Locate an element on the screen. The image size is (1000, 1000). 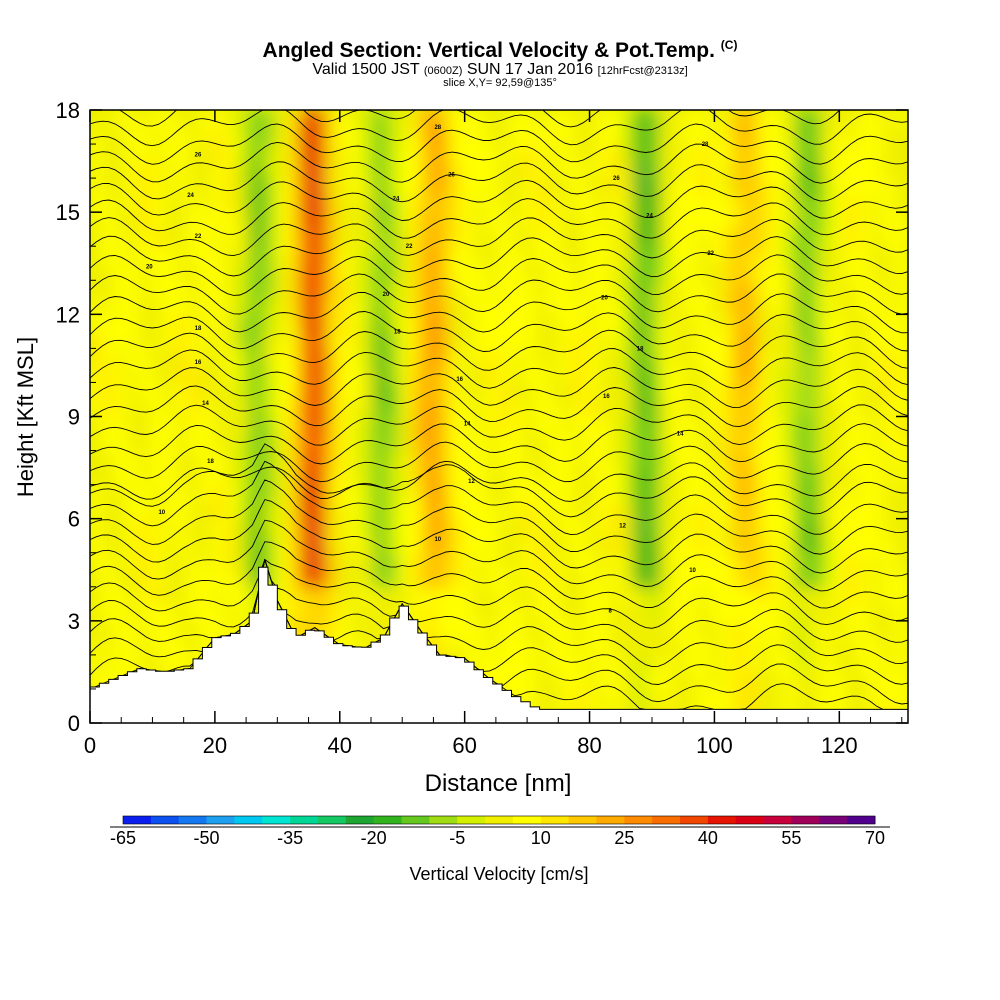
y-tick-label: 15 is located at coordinates (68, 212).